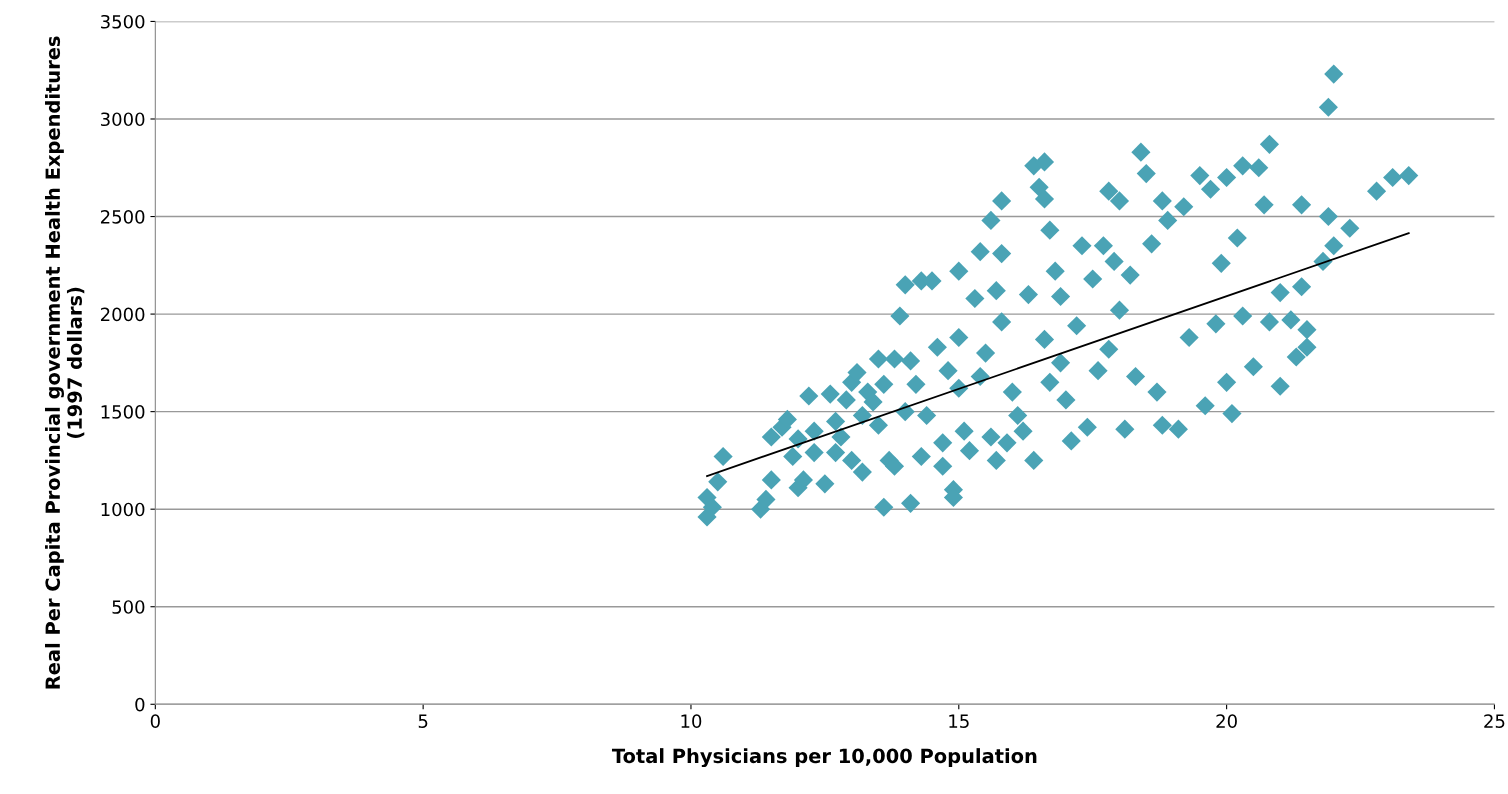 Image resolution: width=1508 pixels, height=794 pixels. I want to click on y-tick-label: 3500, so click(123, 21).